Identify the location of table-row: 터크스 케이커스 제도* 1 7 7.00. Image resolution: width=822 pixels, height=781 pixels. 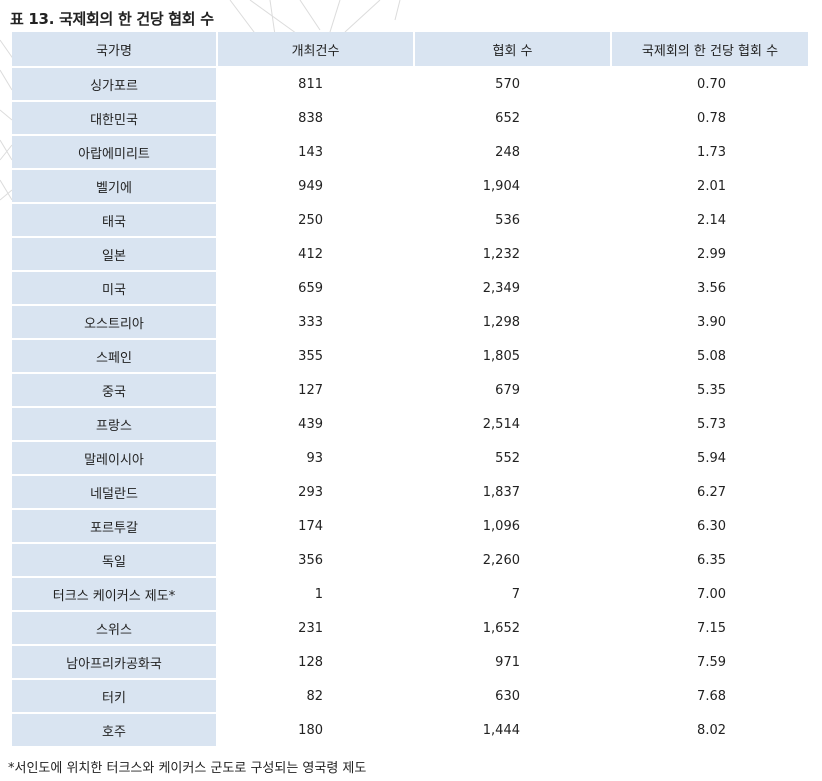
(410, 593).